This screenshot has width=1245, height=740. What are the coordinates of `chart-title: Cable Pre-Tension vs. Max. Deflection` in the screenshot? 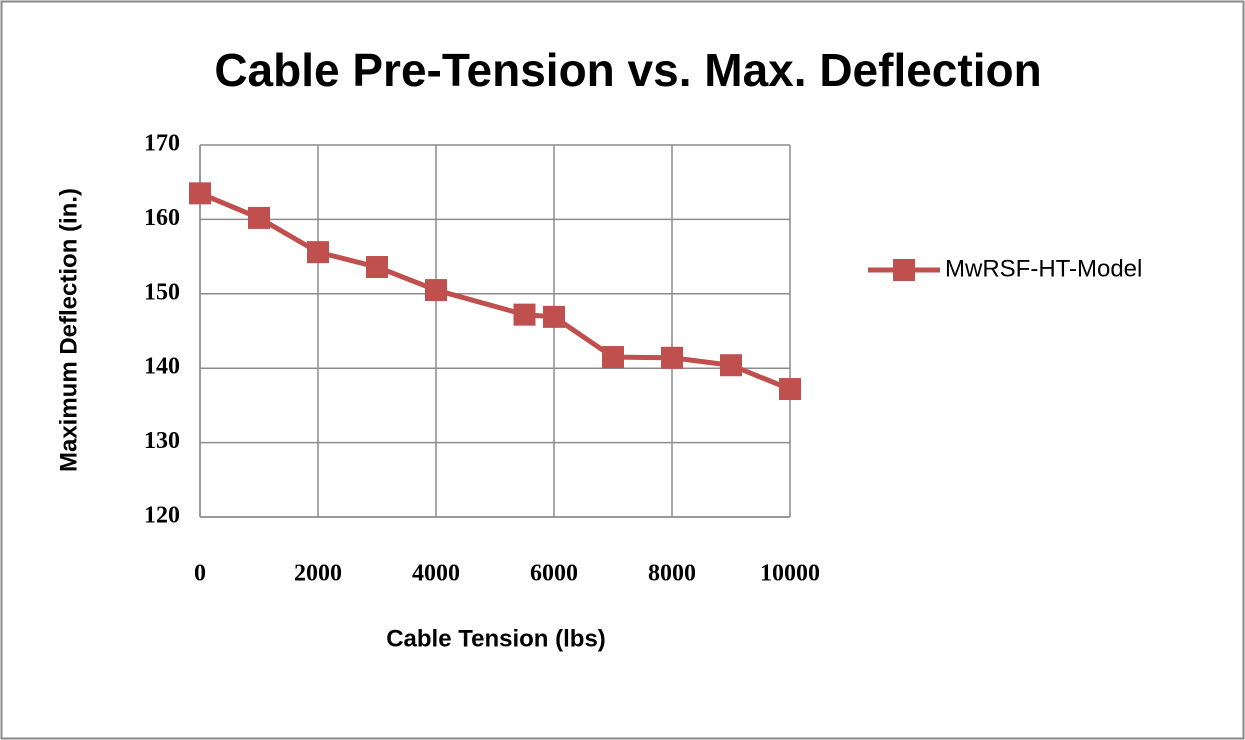 It's located at (627, 70).